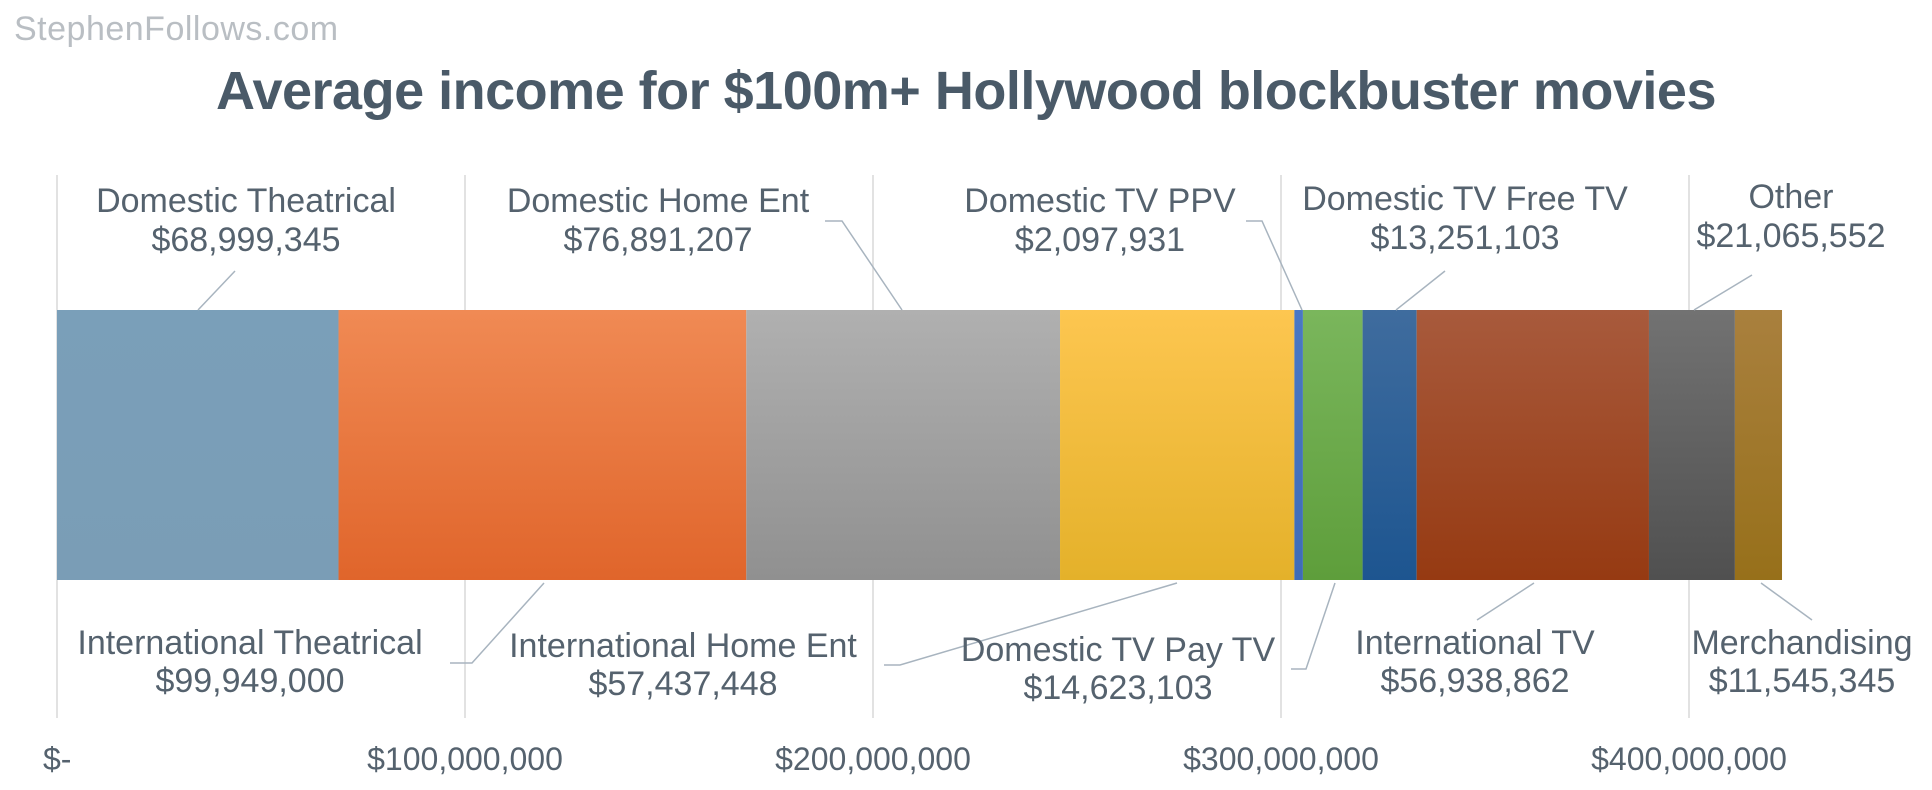  Describe the element at coordinates (1465, 199) in the screenshot. I see `label-name-domestic-tv-free-tv: Domestic TV Free TV` at that location.